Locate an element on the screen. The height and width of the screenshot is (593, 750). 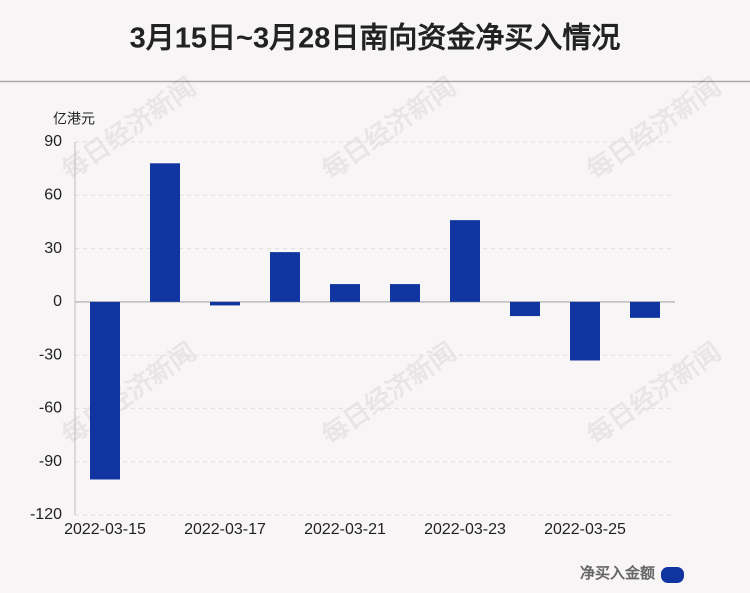
legend-label: 净买入金额 is located at coordinates (617, 573).